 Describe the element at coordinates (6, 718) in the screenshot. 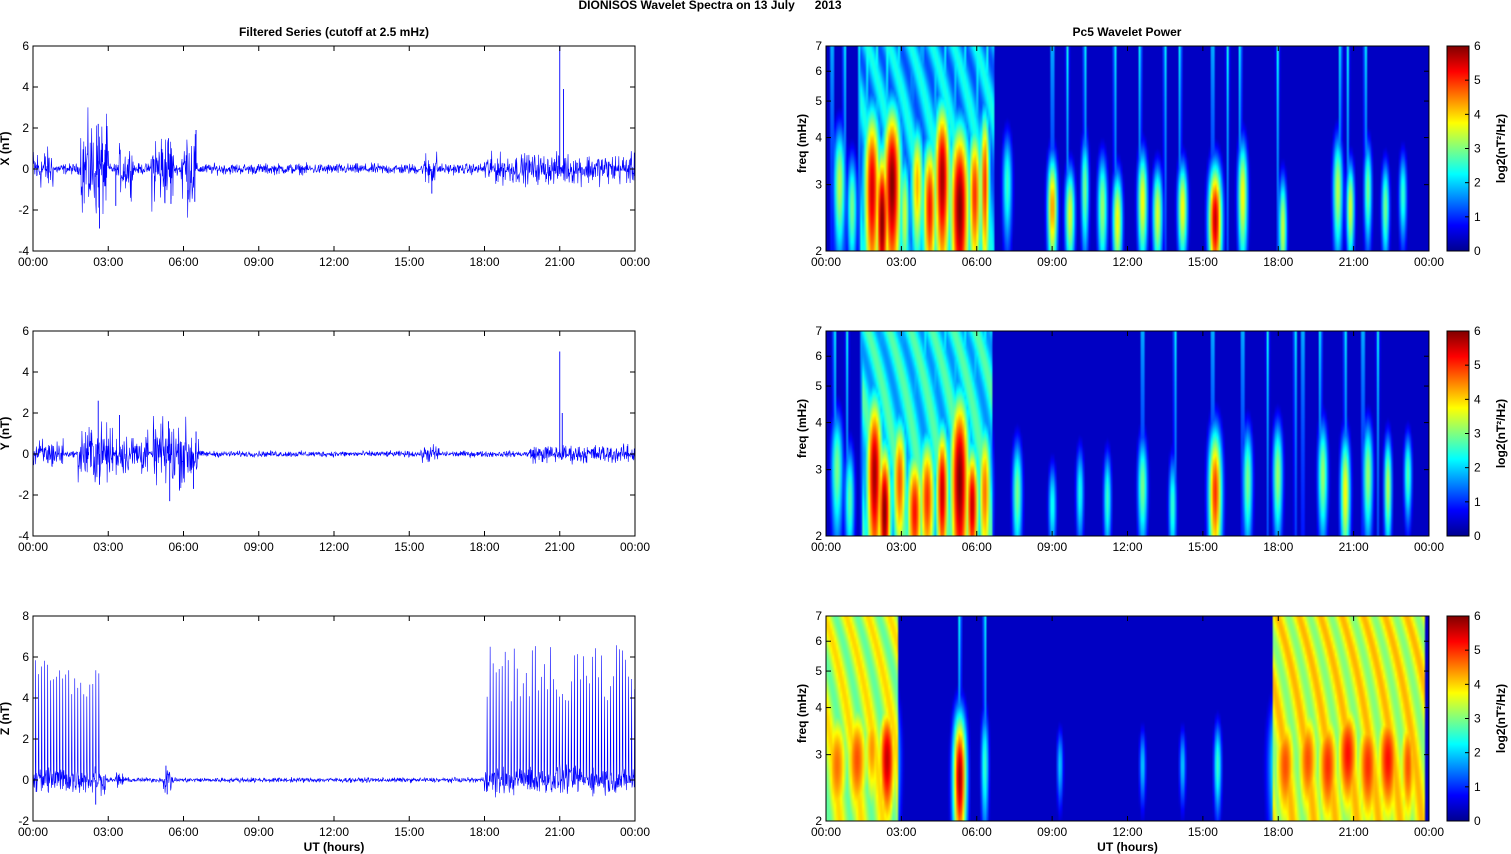

I see `y-axis-label: Z (nT)` at that location.